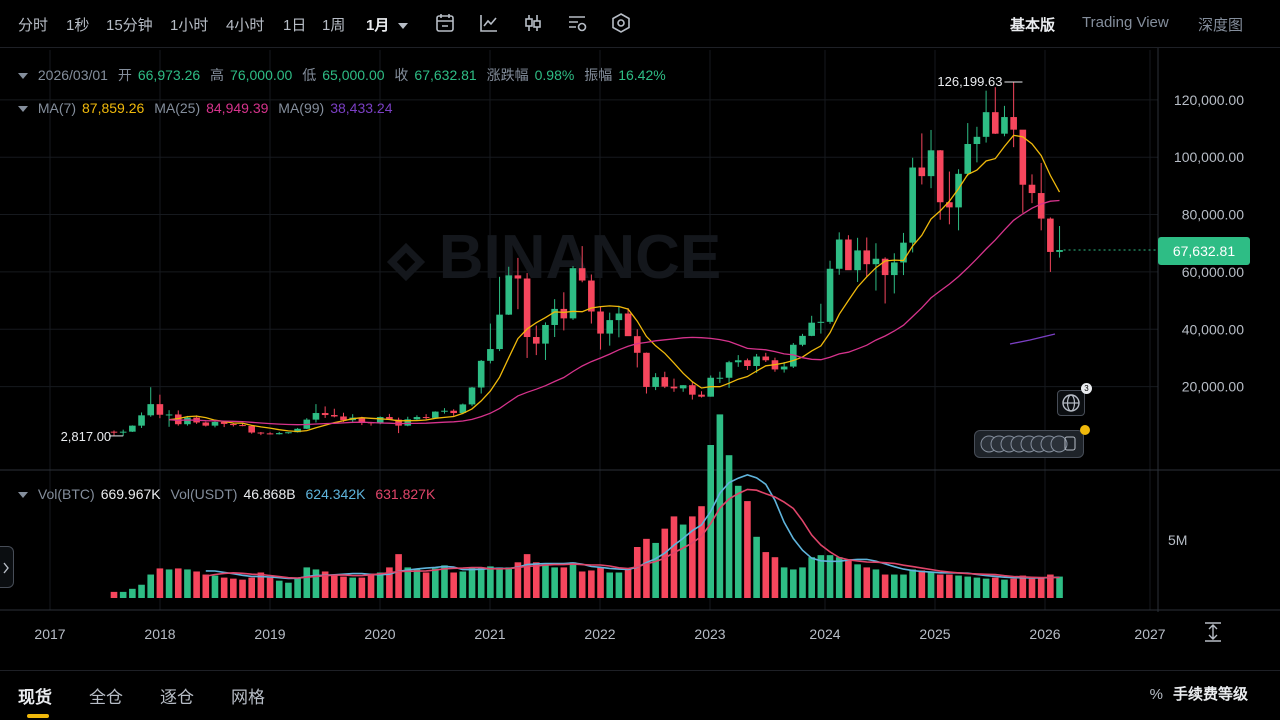 The height and width of the screenshot is (720, 1280). What do you see at coordinates (1209, 157) in the screenshot?
I see `price-axis-label: 100,000.00` at bounding box center [1209, 157].